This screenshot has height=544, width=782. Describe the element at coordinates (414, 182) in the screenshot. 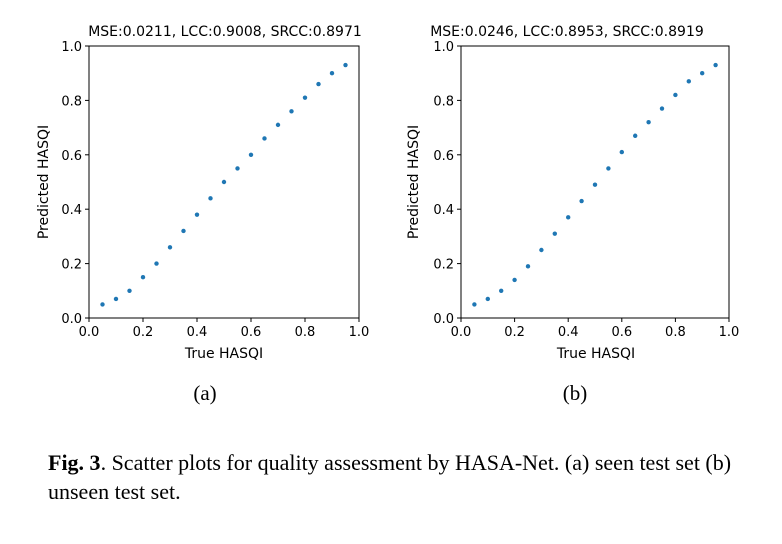

I see `y-axis-label-b: Predicted HASQI` at that location.